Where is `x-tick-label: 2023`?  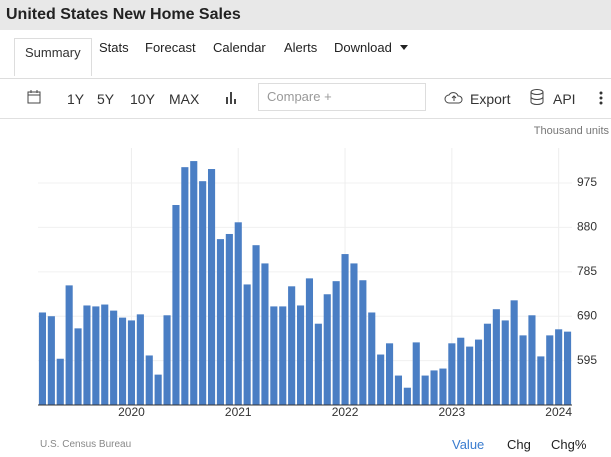 x-tick-label: 2023 is located at coordinates (451, 412).